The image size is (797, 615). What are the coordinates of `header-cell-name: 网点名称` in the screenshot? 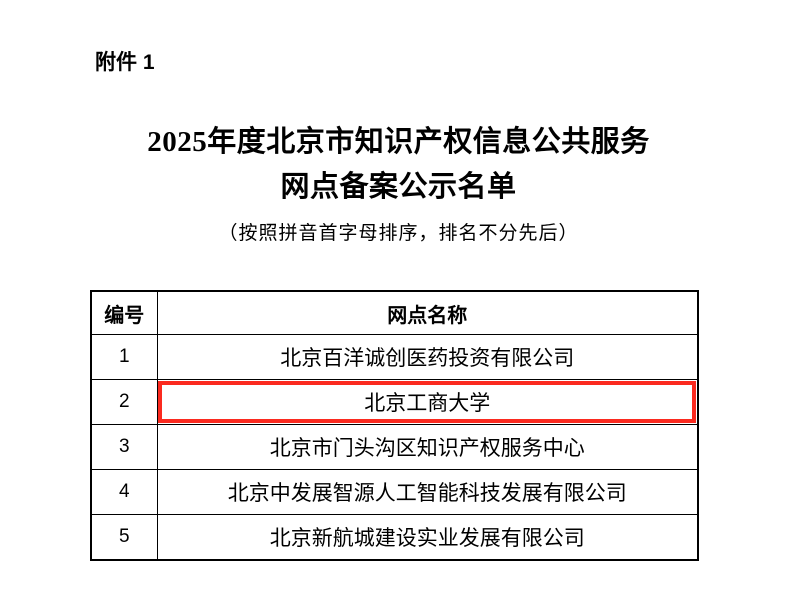 It's located at (427, 312).